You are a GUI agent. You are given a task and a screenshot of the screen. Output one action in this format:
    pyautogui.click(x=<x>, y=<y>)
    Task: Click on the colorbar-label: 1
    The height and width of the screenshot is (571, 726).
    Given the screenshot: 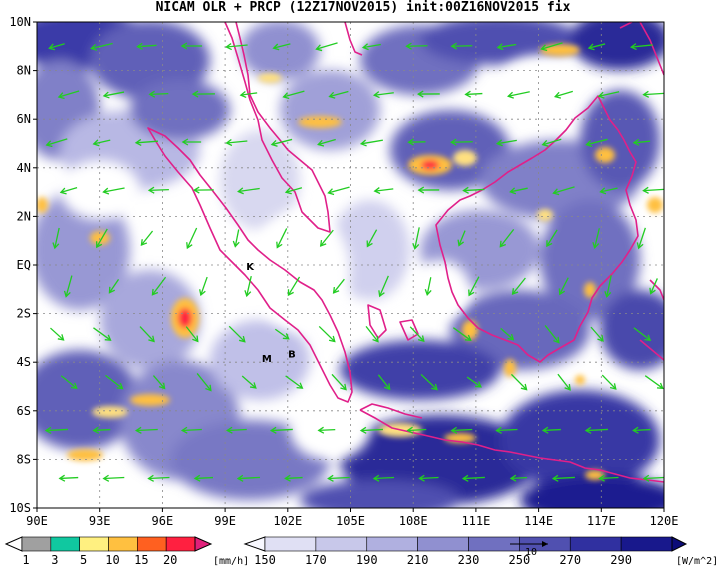 What is the action you would take?
    pyautogui.click(x=25, y=560)
    